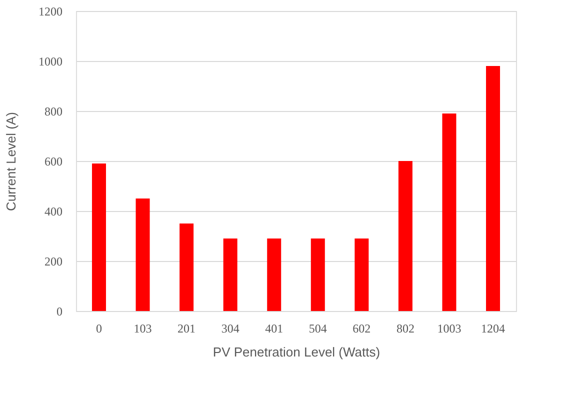  I want to click on x-tick-label: 103, so click(143, 329).